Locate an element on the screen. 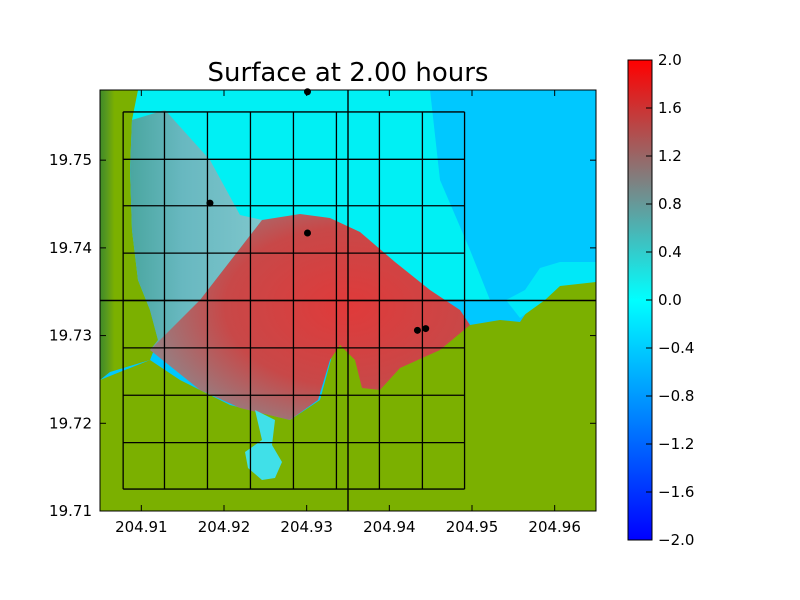 Image resolution: width=800 pixels, height=600 pixels. colorbar-tick-label-0: 2.0 is located at coordinates (670, 60).